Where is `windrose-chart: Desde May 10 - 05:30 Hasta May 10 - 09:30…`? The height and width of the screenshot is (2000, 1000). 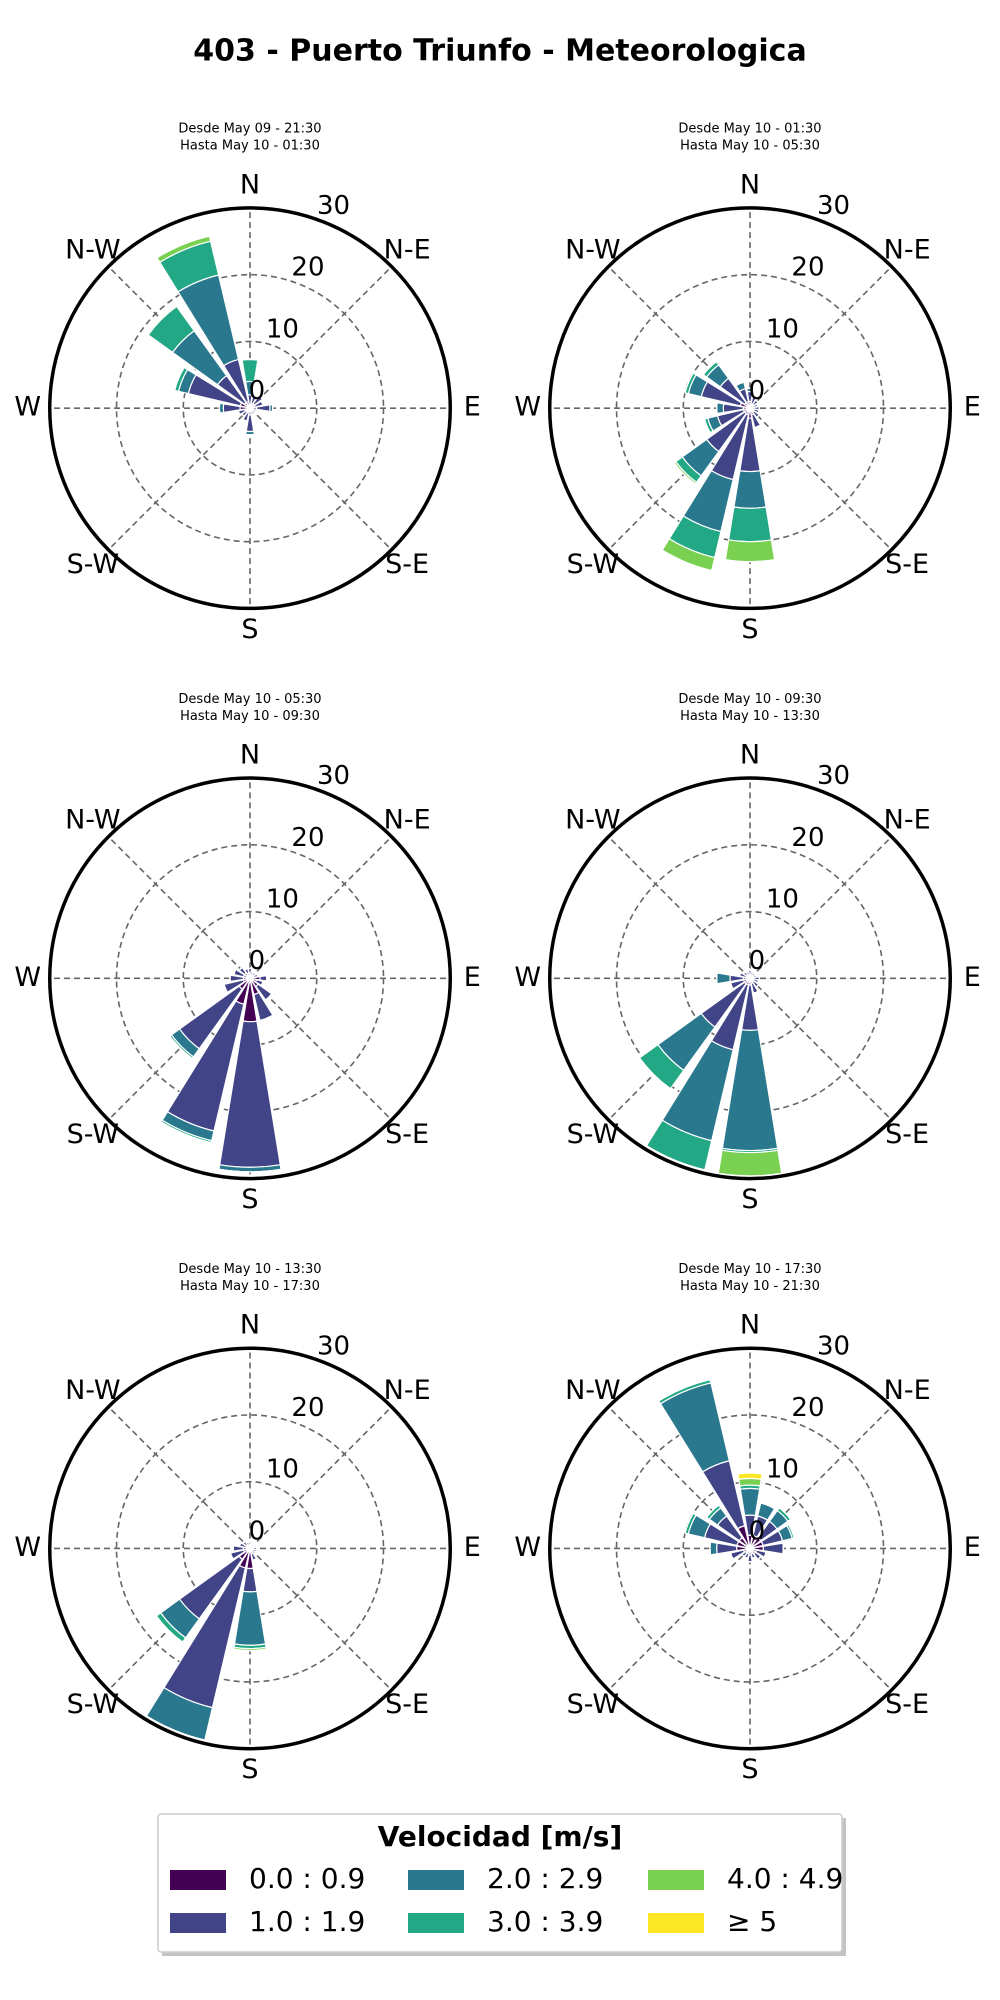
windrose-chart: Desde May 10 - 05:30 Hasta May 10 - 09:30… is located at coordinates (247, 953).